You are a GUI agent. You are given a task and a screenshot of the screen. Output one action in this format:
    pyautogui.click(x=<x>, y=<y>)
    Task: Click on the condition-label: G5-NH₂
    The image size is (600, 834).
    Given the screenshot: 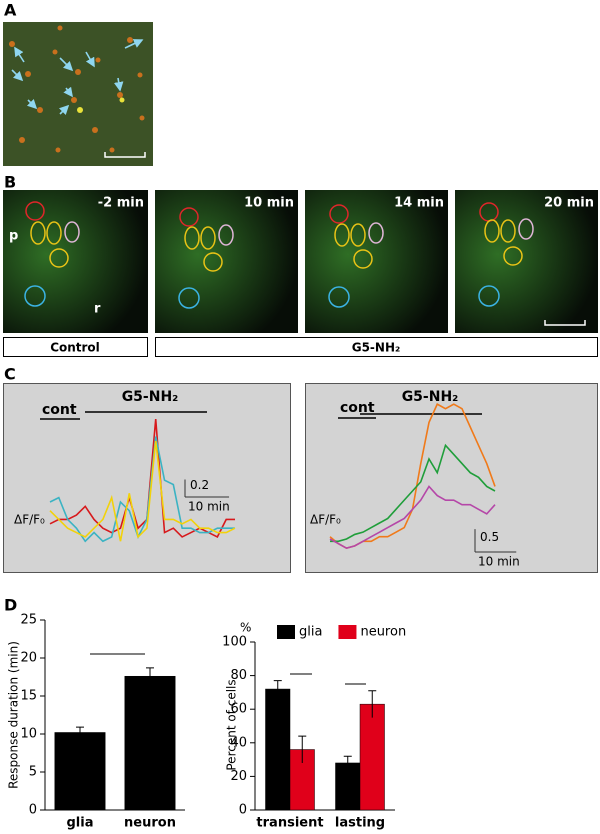 What is the action you would take?
    pyautogui.click(x=376, y=348)
    